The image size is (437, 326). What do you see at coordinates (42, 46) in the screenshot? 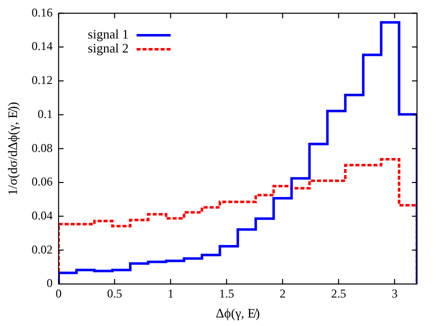
I see `y-tick-label: 0.14` at bounding box center [42, 46].